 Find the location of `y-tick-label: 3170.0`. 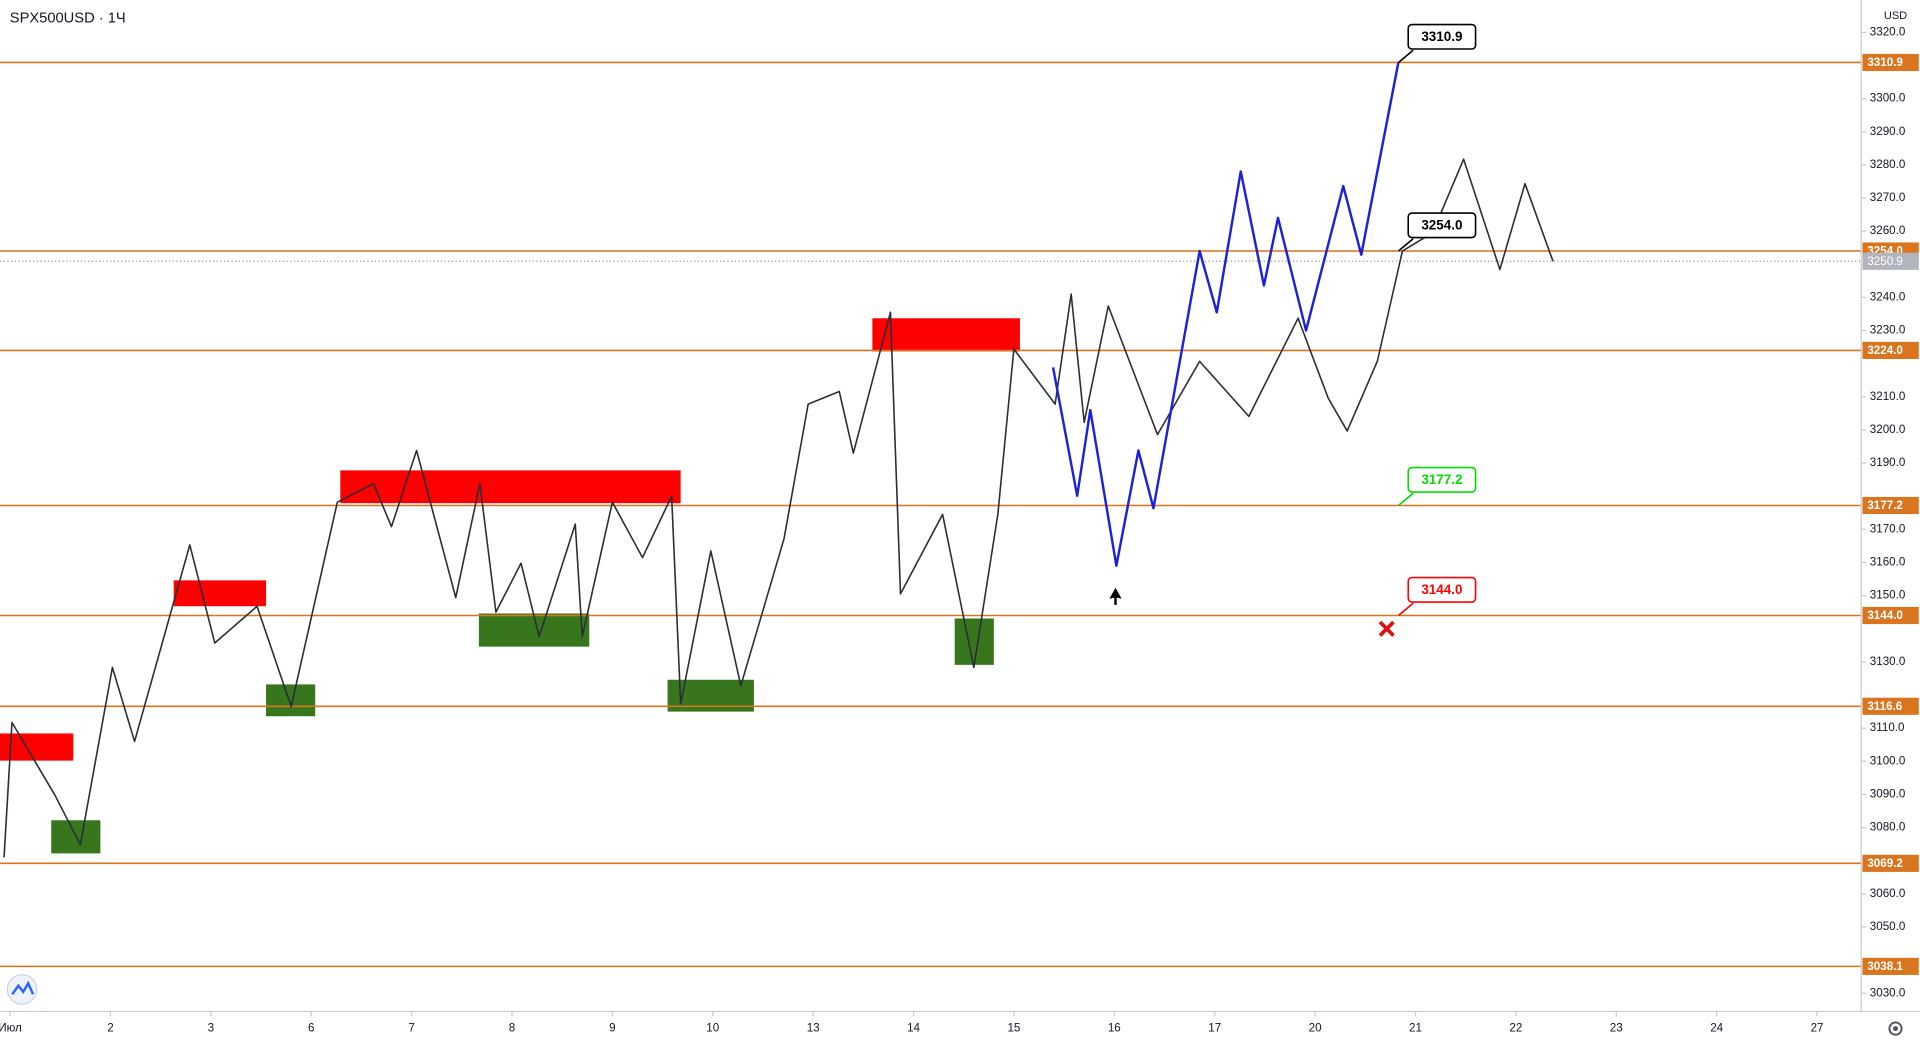

y-tick-label: 3170.0 is located at coordinates (1888, 528).